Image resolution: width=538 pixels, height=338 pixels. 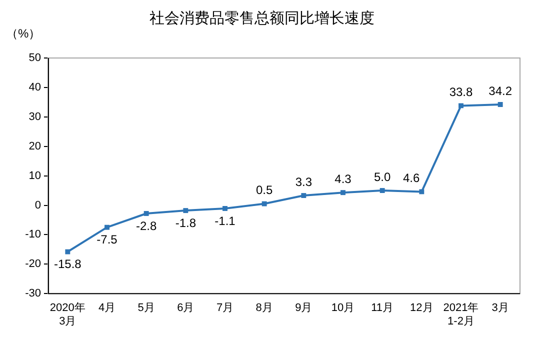 What do you see at coordinates (23, 33) in the screenshot?
I see `y-axis-title: （%）` at bounding box center [23, 33].